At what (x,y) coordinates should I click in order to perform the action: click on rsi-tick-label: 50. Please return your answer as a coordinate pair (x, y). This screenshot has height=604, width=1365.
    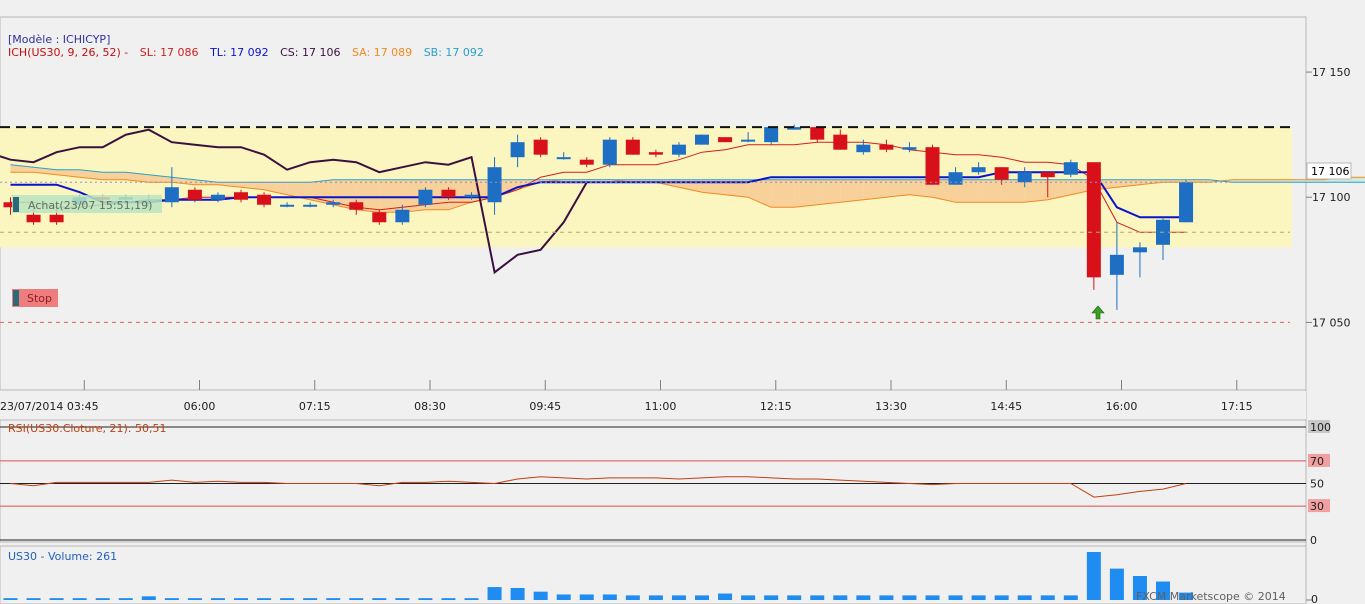
    Looking at the image, I should click on (1317, 484).